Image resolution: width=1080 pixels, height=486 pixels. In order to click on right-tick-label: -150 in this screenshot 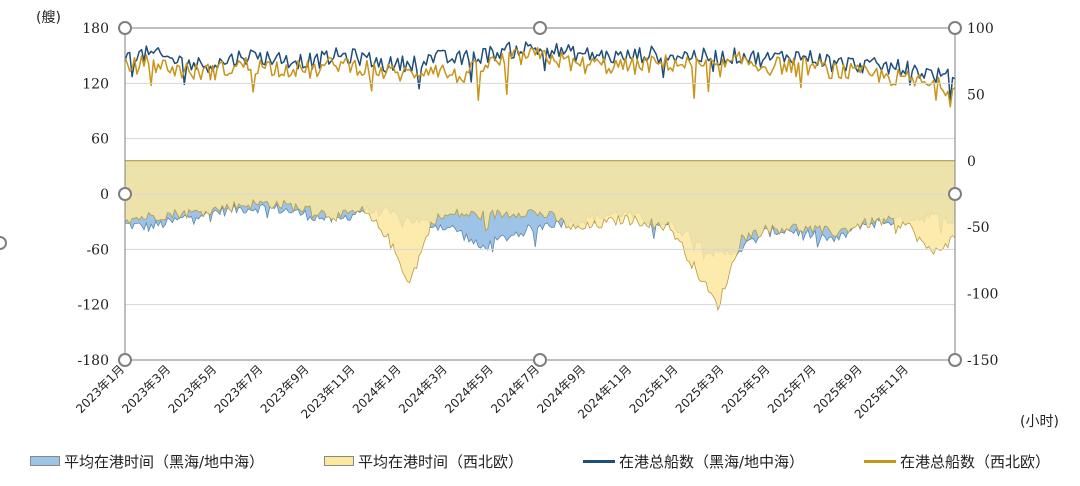, I will do `click(982, 361)`.